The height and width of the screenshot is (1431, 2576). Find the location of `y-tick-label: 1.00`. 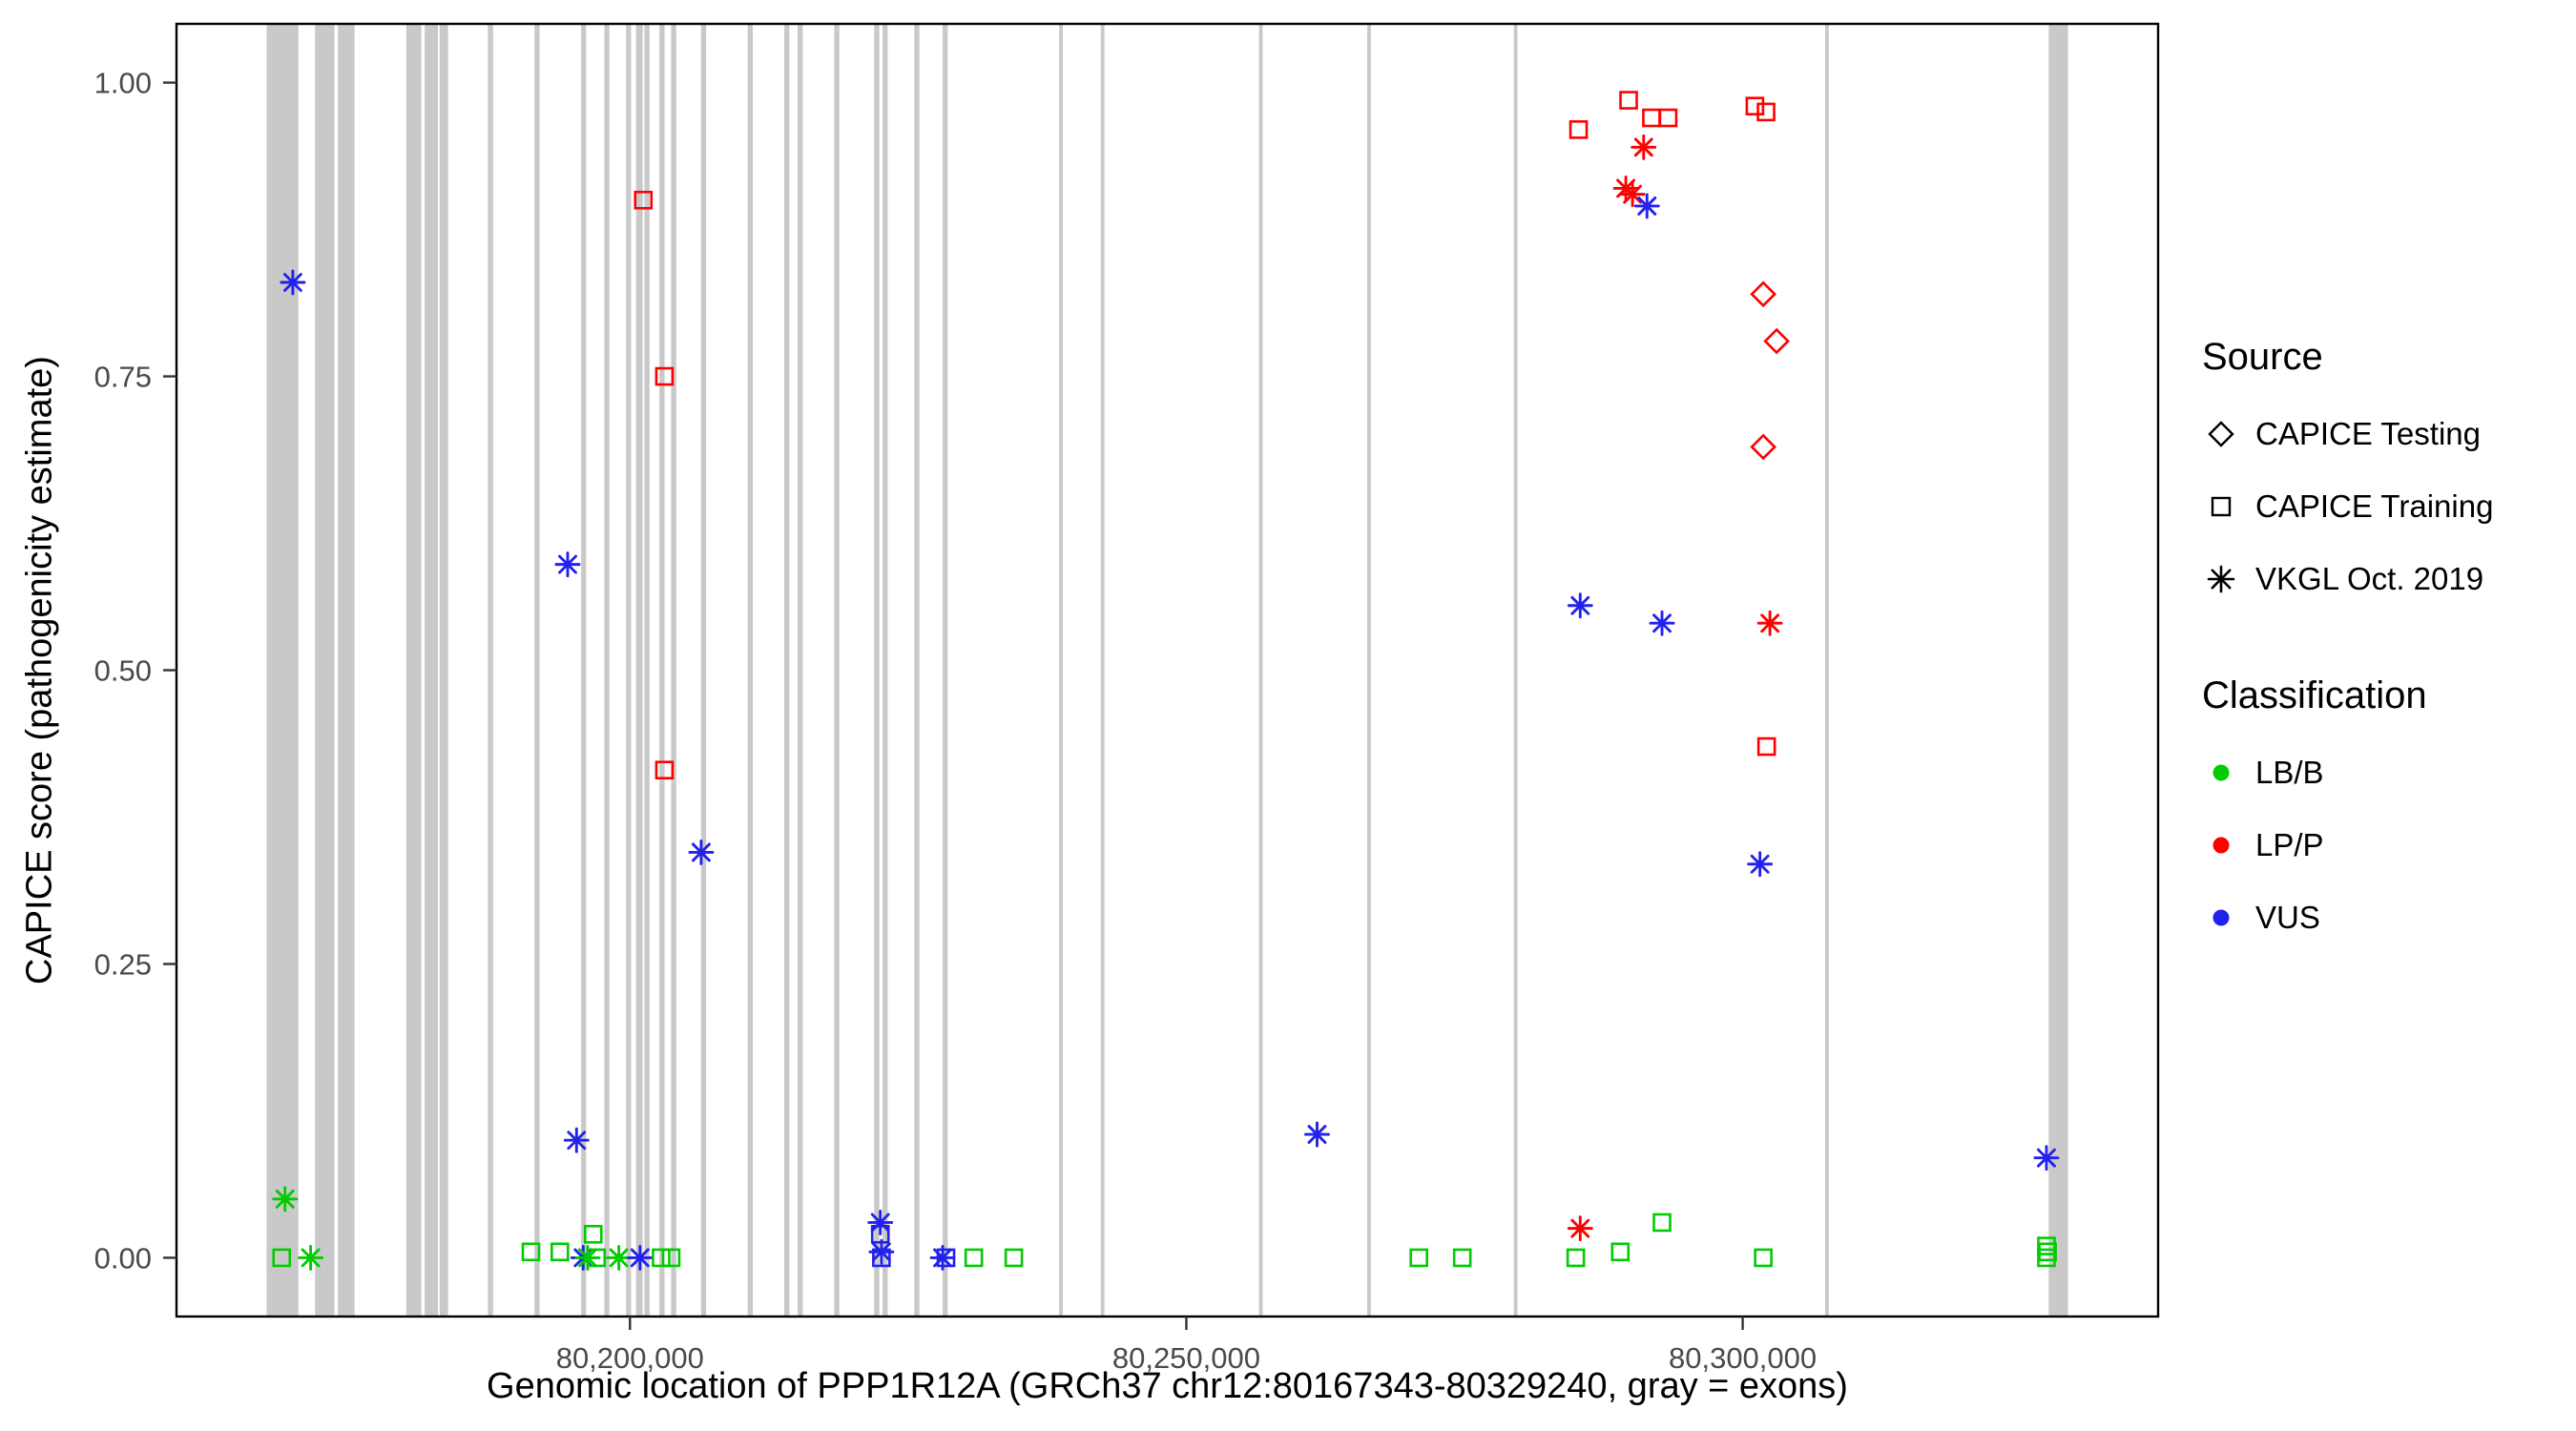

y-tick-label: 1.00 is located at coordinates (123, 83).